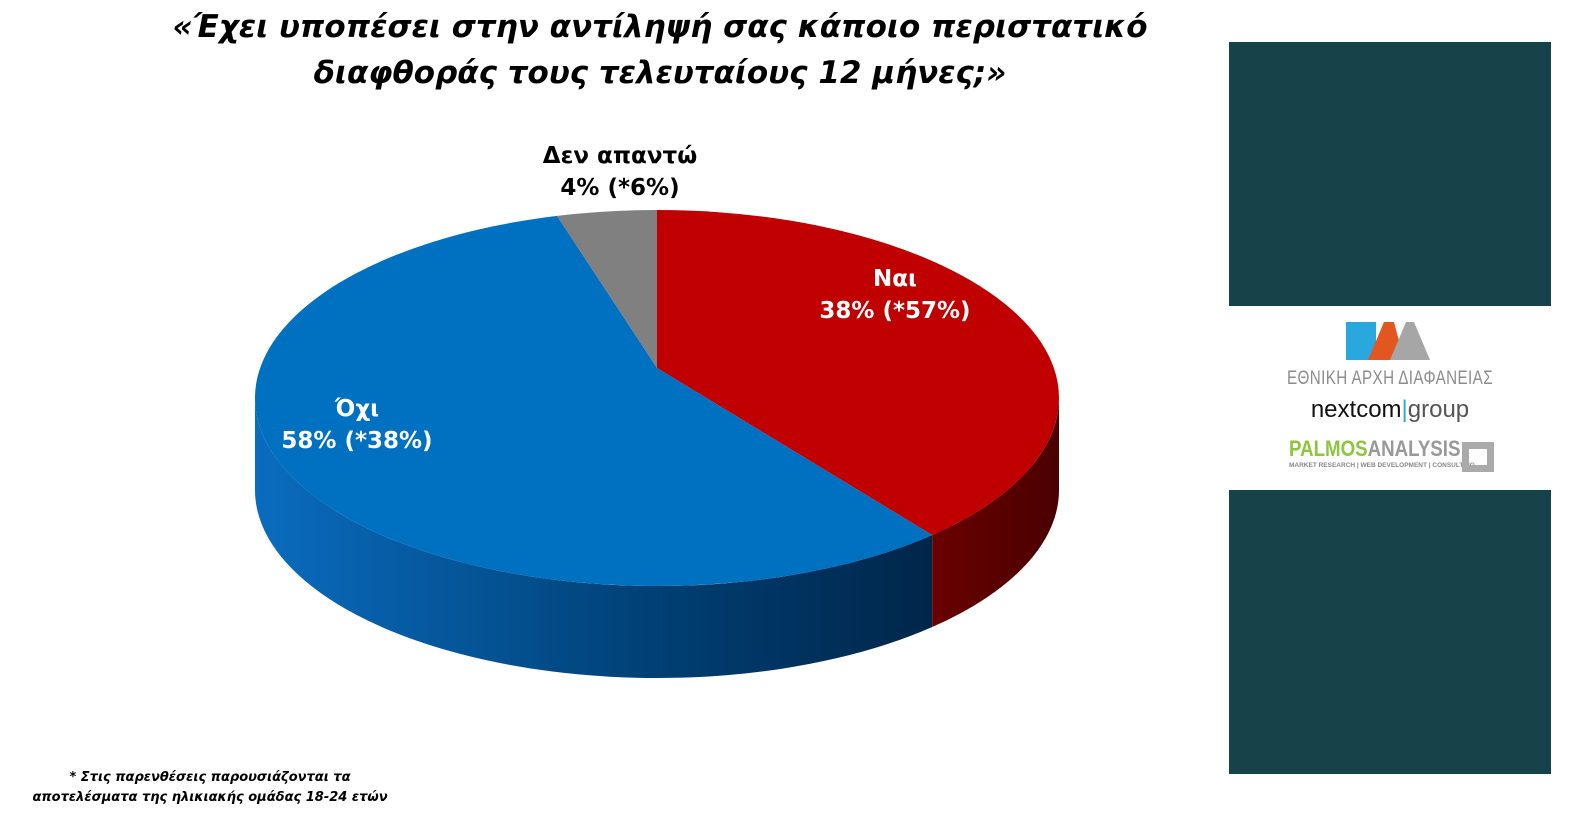 Image resolution: width=1584 pixels, height=818 pixels. Describe the element at coordinates (1390, 174) in the screenshot. I see `side-panel-top` at that location.